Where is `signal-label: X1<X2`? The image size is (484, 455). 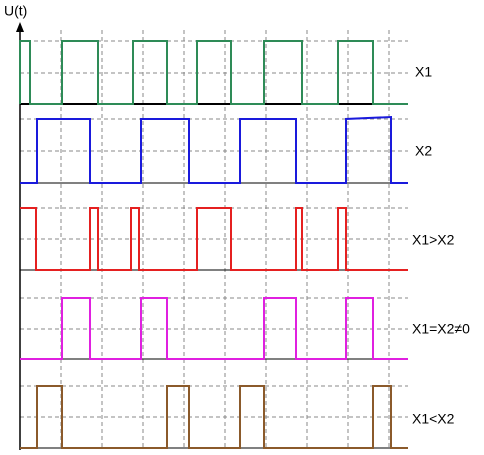 signal-label: X1<X2 is located at coordinates (433, 419).